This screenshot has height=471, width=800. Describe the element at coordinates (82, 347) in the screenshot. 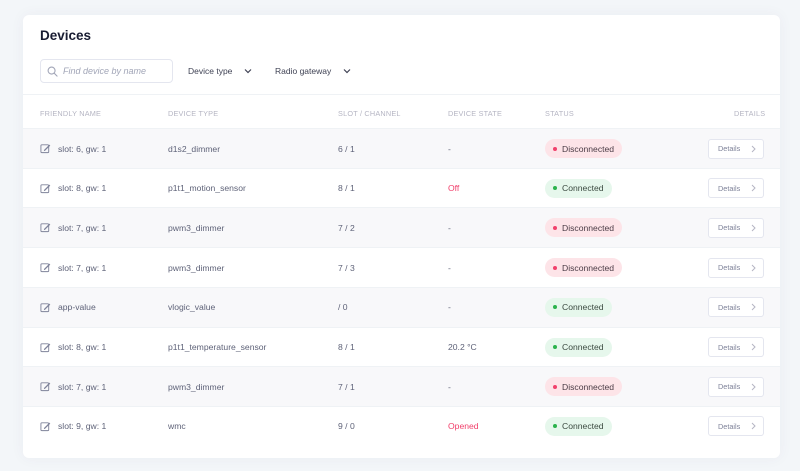

I see `friendly-name: slot: 8, gw: 1` at that location.